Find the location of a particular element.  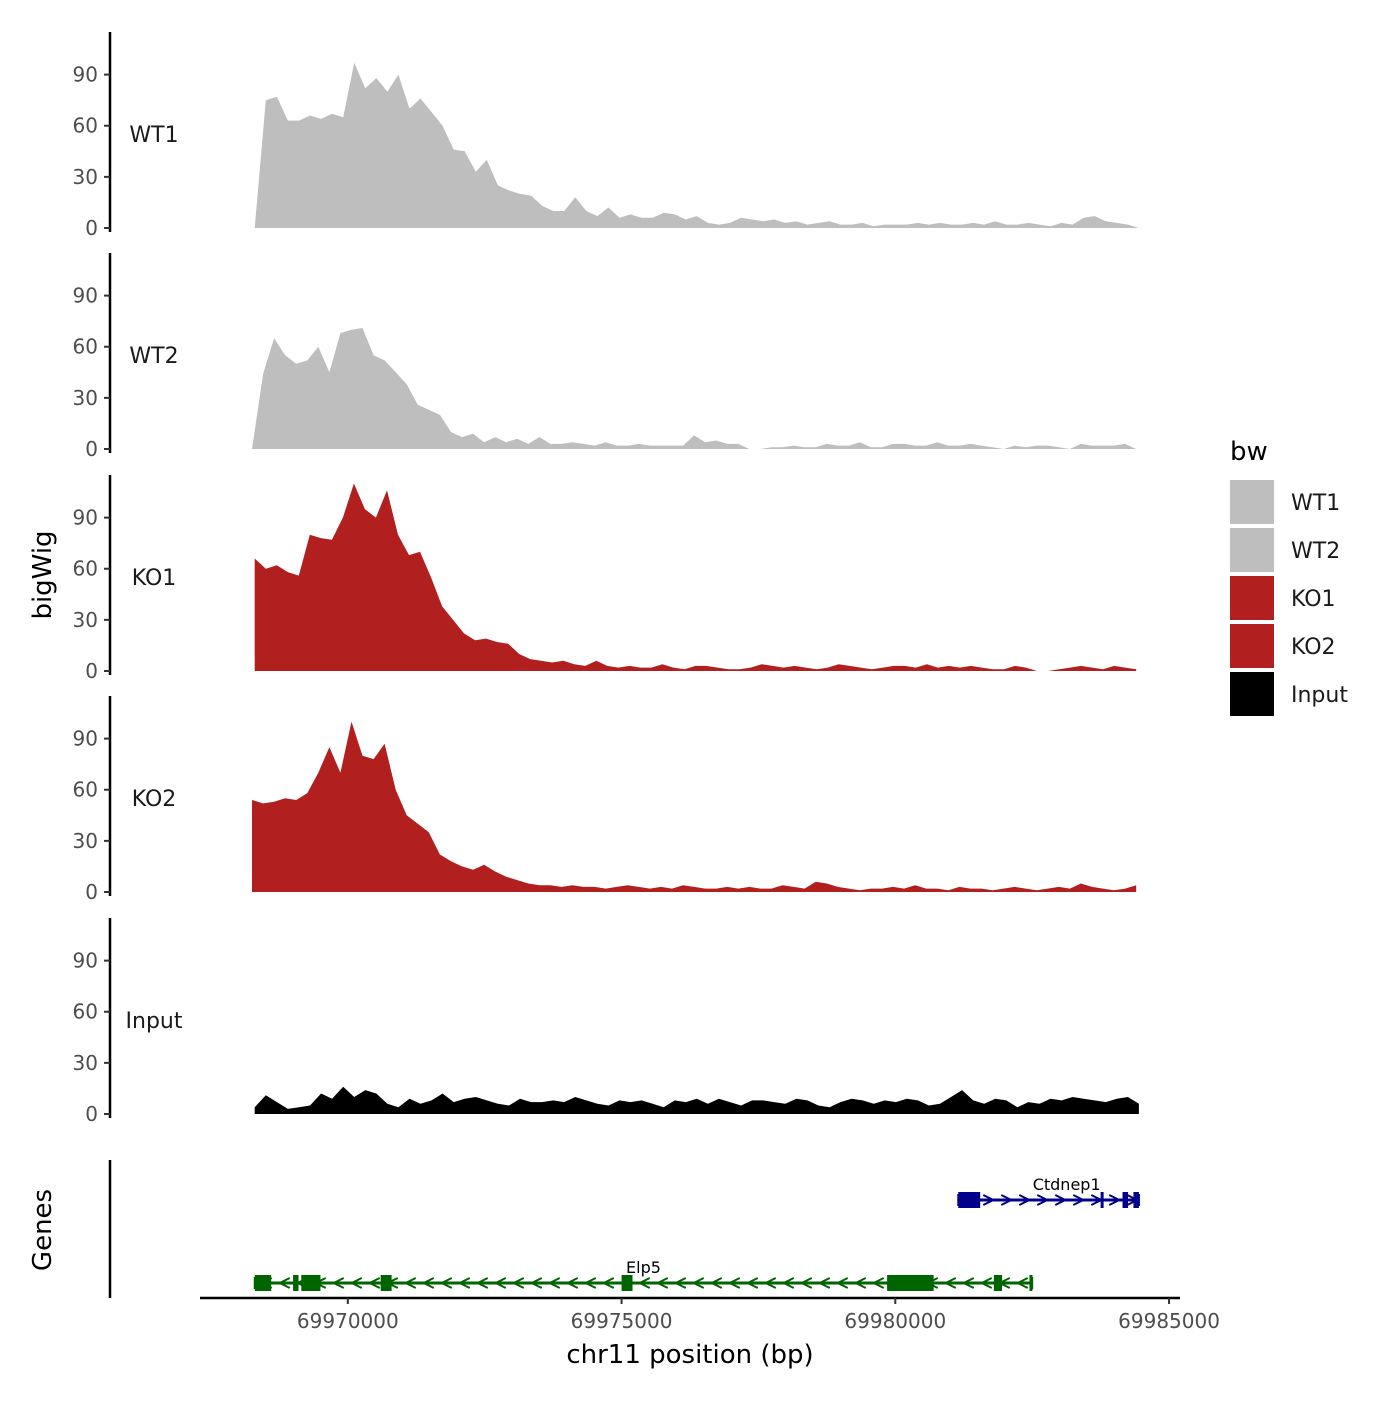

y-axis-title: bigWig is located at coordinates (43, 574).